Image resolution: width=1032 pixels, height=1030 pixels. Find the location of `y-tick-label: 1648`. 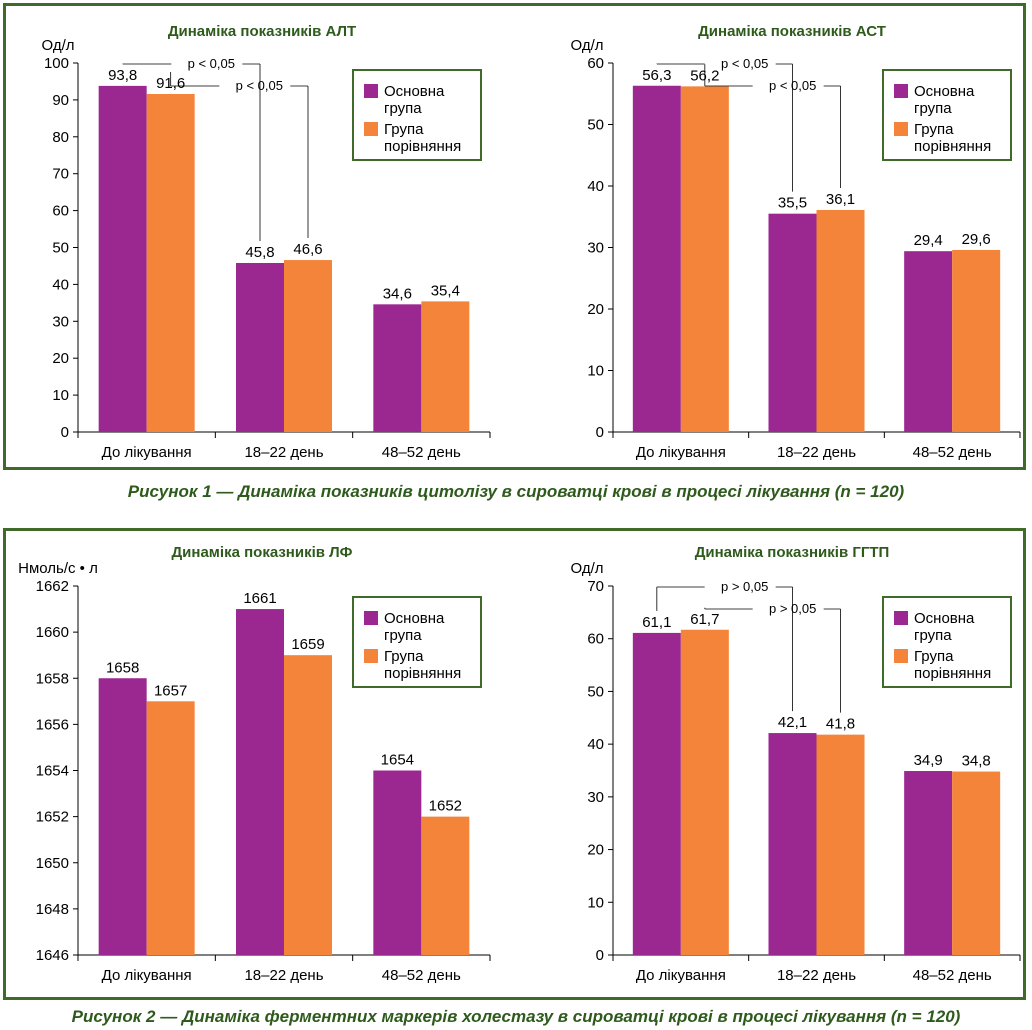

y-tick-label: 1648 is located at coordinates (52, 909).